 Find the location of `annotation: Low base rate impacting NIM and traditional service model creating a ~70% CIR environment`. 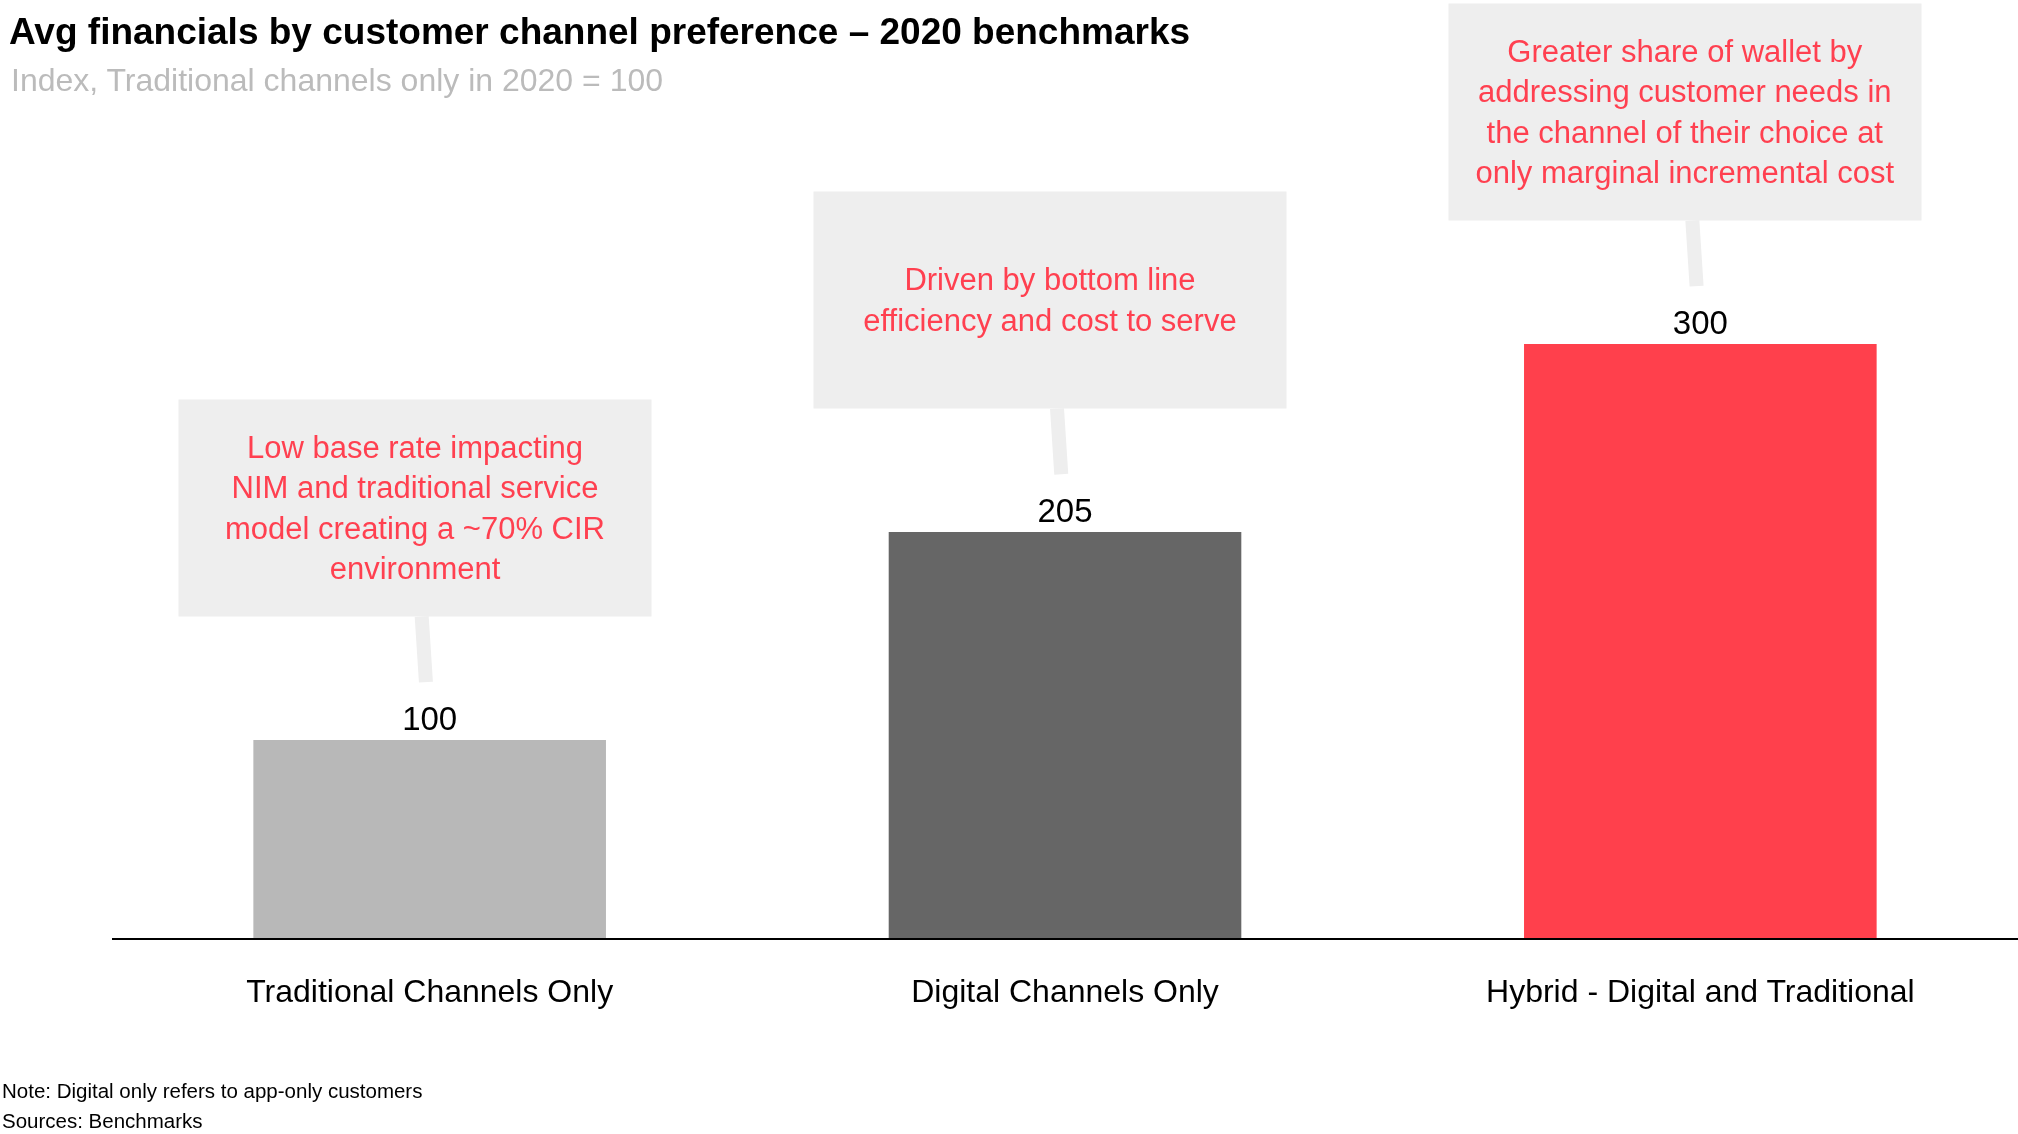

annotation: Low base rate impacting NIM and traditional service model creating a ~70% CIR environment is located at coordinates (415, 508).